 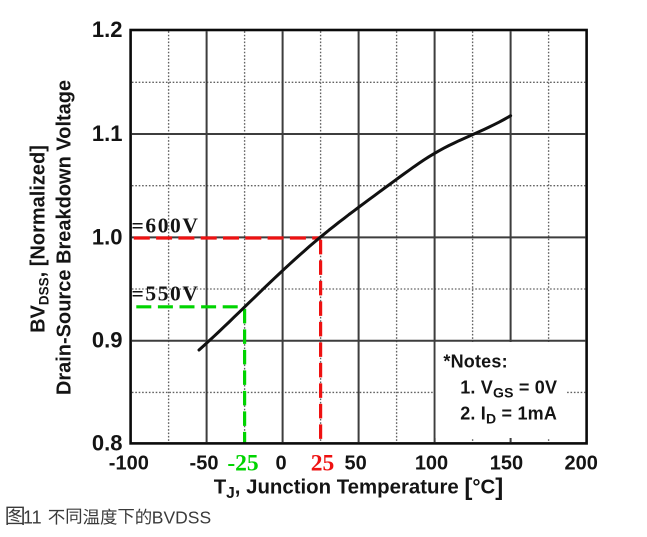 I want to click on svg-text: 0.8, so click(x=107, y=442).